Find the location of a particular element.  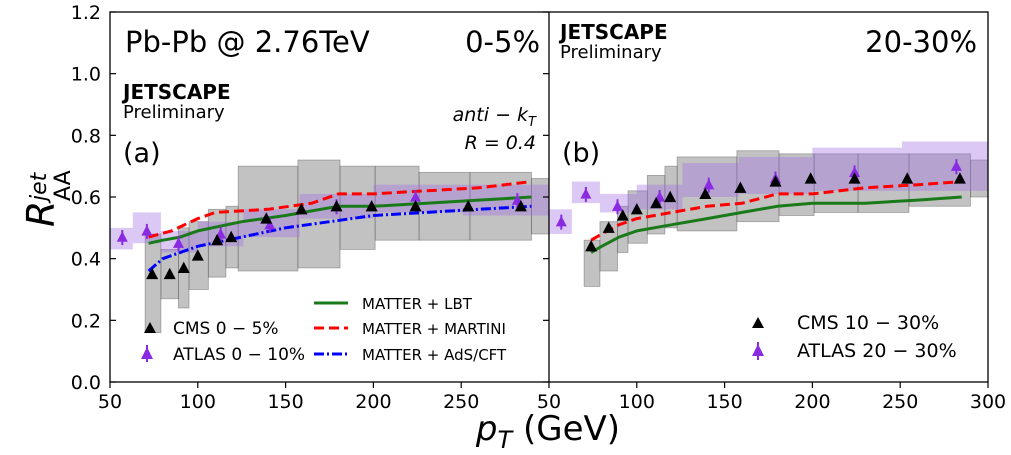

series-ads-line is located at coordinates (339, 238).